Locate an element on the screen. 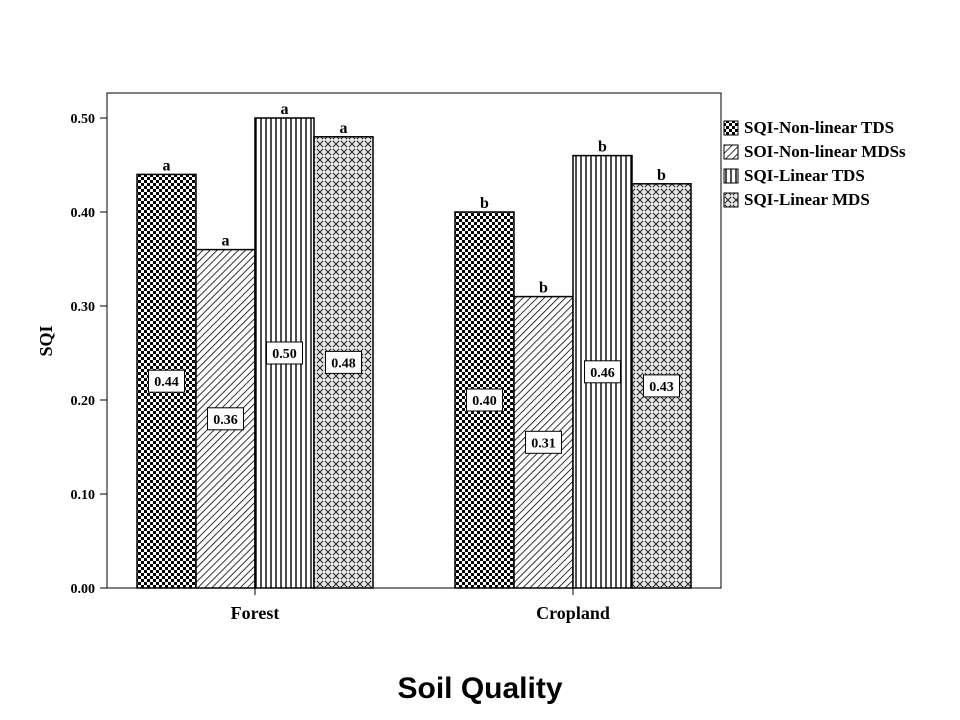 The width and height of the screenshot is (960, 720). value-label: 0.44 is located at coordinates (166, 382).